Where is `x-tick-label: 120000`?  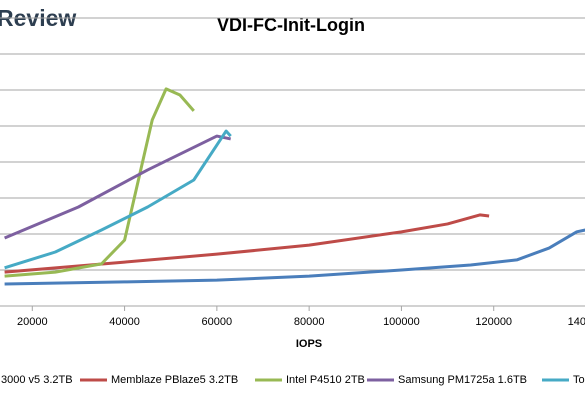 x-tick-label: 120000 is located at coordinates (493, 322).